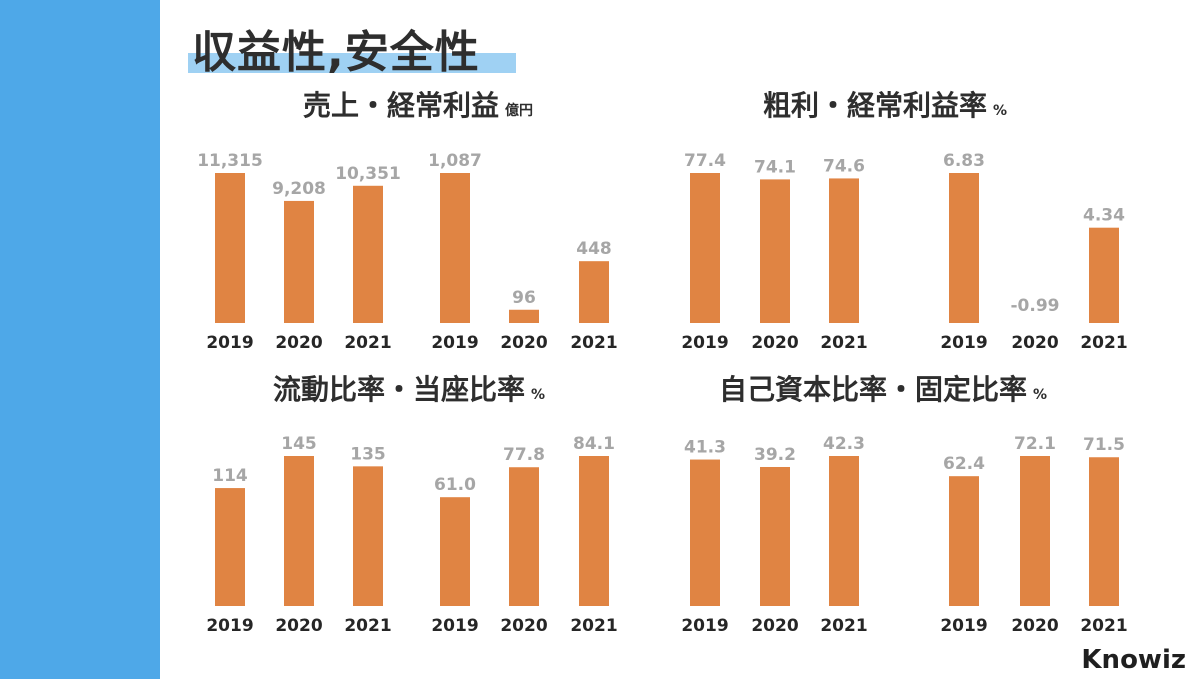 The image size is (1200, 679). What do you see at coordinates (368, 454) in the screenshot?
I see `bar-value-label: 135` at bounding box center [368, 454].